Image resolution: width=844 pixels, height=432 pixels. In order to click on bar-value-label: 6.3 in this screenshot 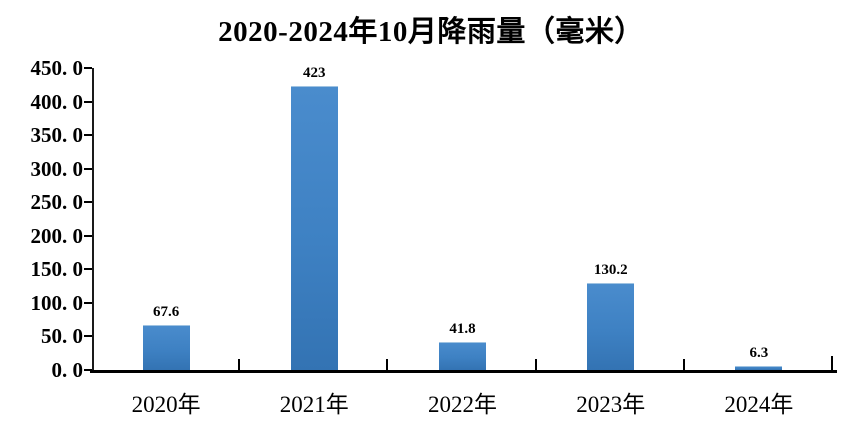, I will do `click(759, 353)`.